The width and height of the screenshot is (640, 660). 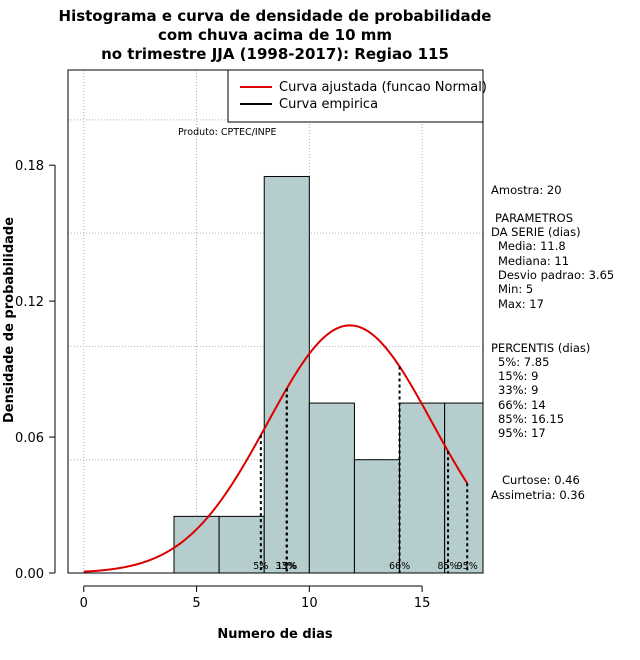 I want to click on x-tick-label-1: 5, so click(x=196, y=603).